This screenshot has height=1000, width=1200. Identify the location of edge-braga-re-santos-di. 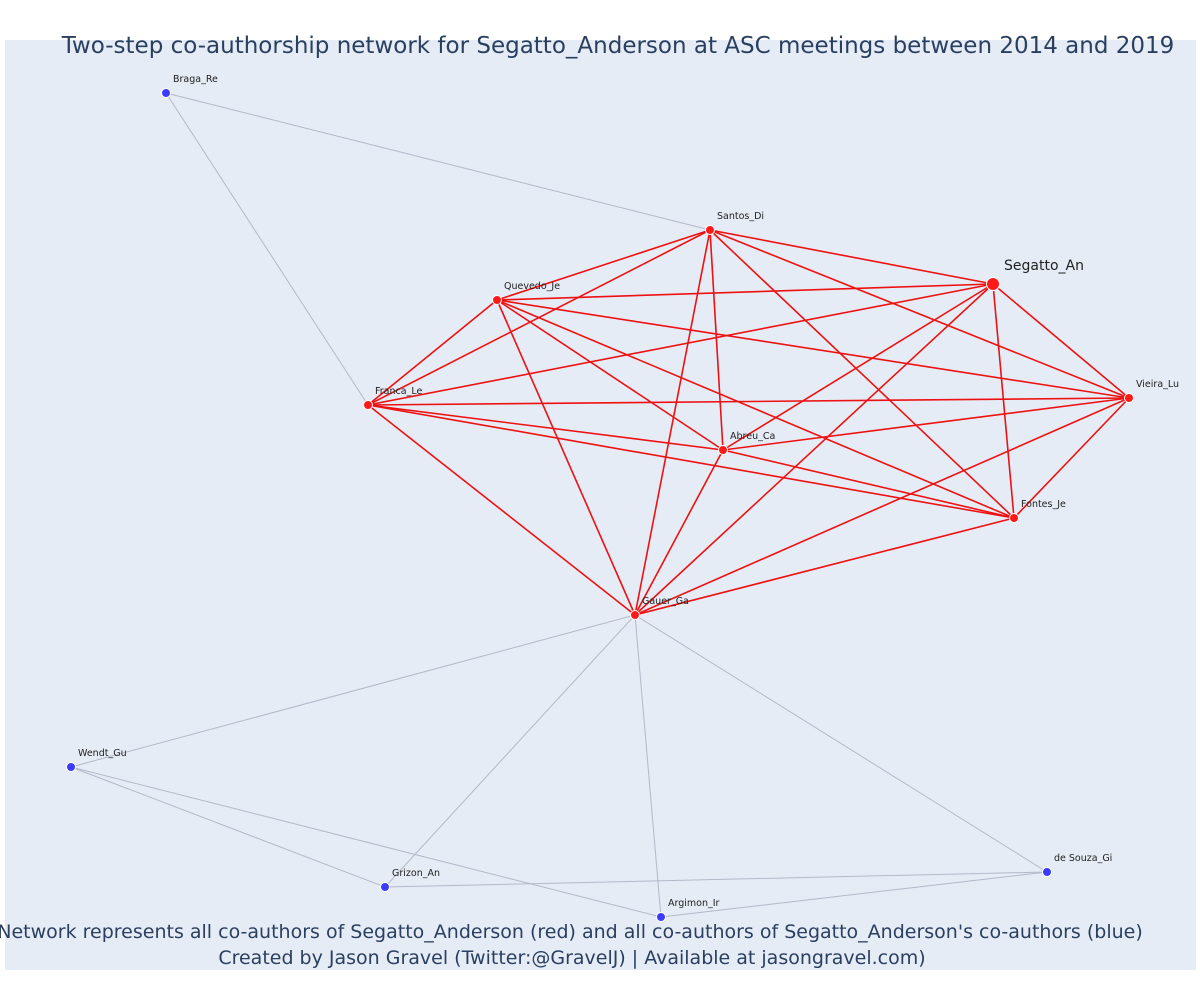
(438, 161).